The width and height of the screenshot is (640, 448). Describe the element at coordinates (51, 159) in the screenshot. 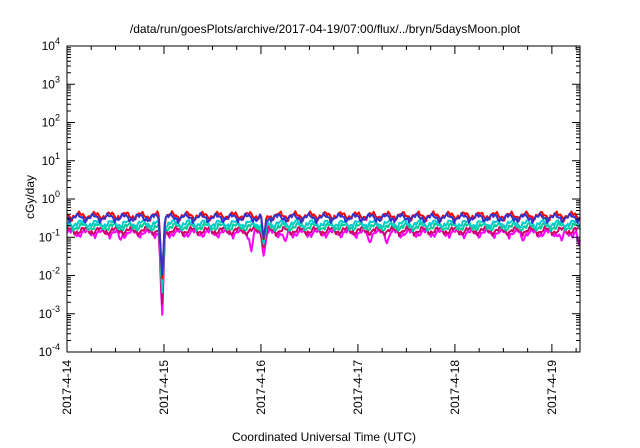

I see `y-tick-label: 10¹` at that location.